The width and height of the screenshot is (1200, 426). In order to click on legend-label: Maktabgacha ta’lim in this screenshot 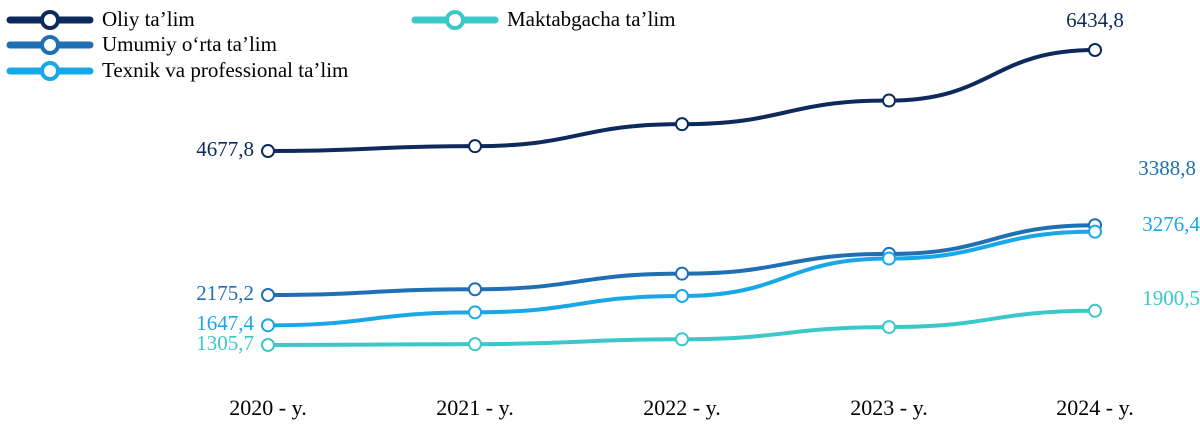, I will do `click(591, 19)`.